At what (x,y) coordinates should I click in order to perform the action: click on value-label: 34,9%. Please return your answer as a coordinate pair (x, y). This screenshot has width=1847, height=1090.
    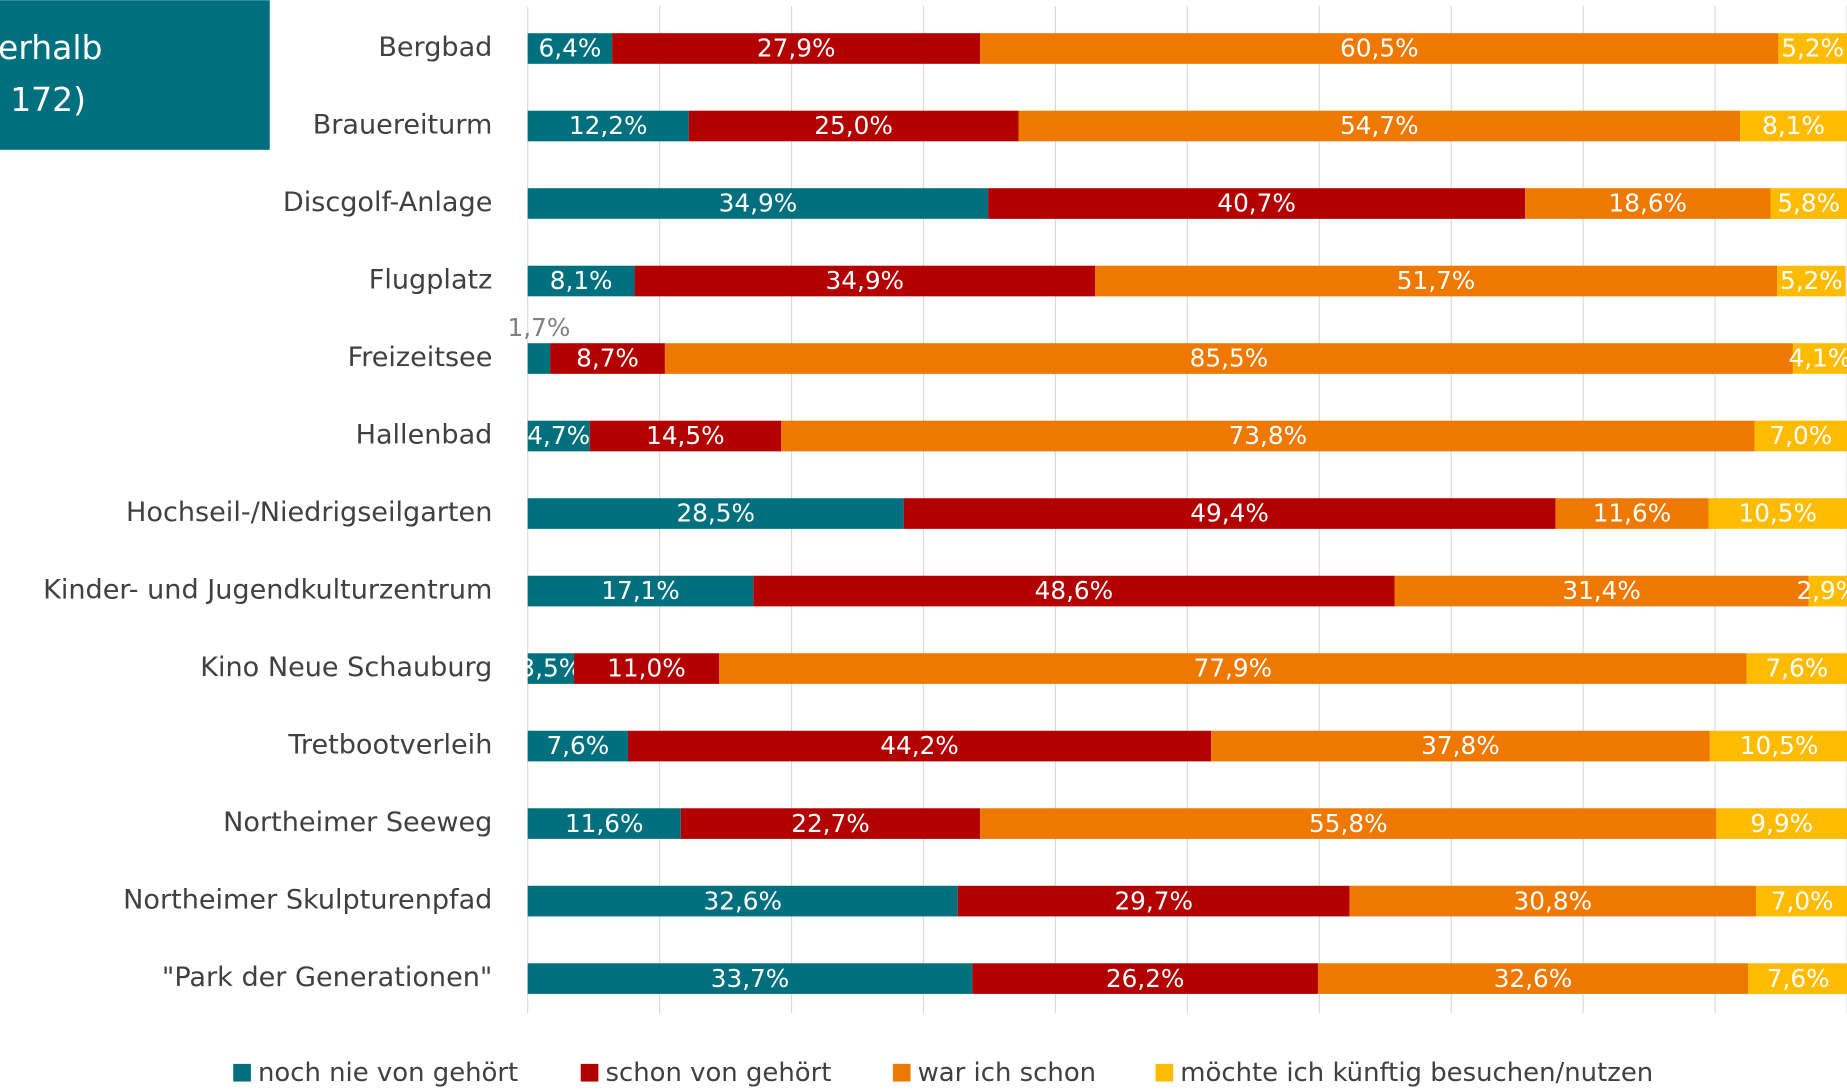
    Looking at the image, I should click on (865, 280).